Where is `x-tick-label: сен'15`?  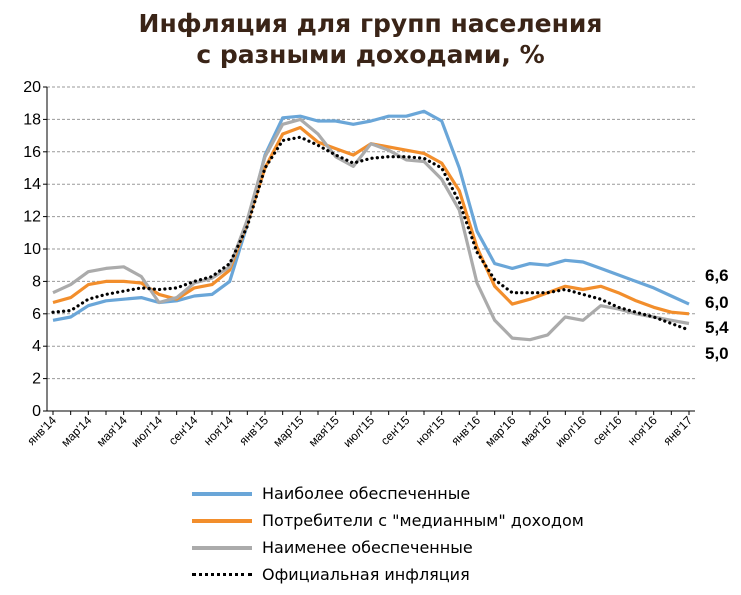
x-tick-label: сен'15 is located at coordinates (395, 430).